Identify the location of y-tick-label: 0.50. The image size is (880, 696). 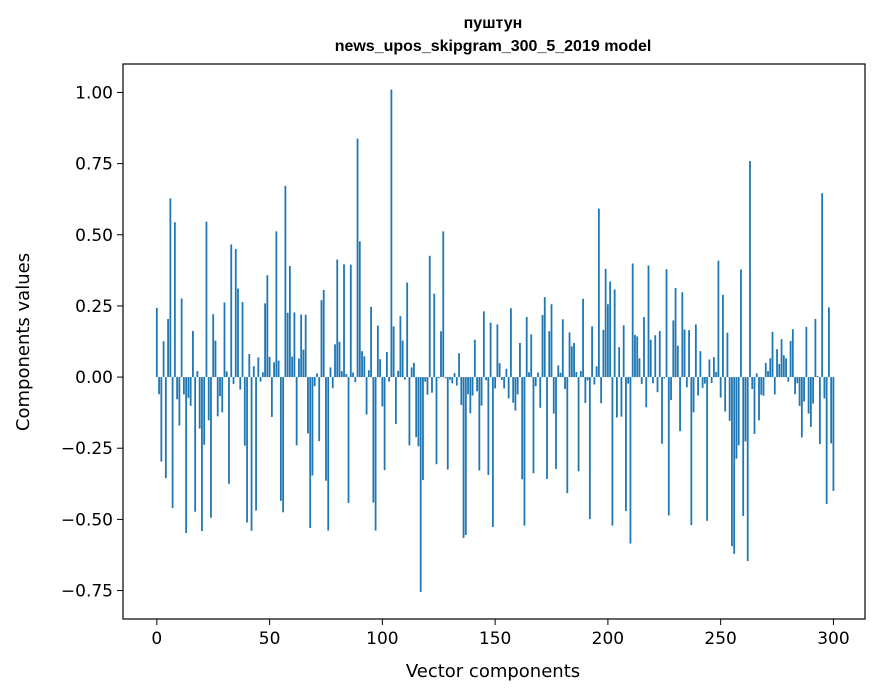
(94, 236).